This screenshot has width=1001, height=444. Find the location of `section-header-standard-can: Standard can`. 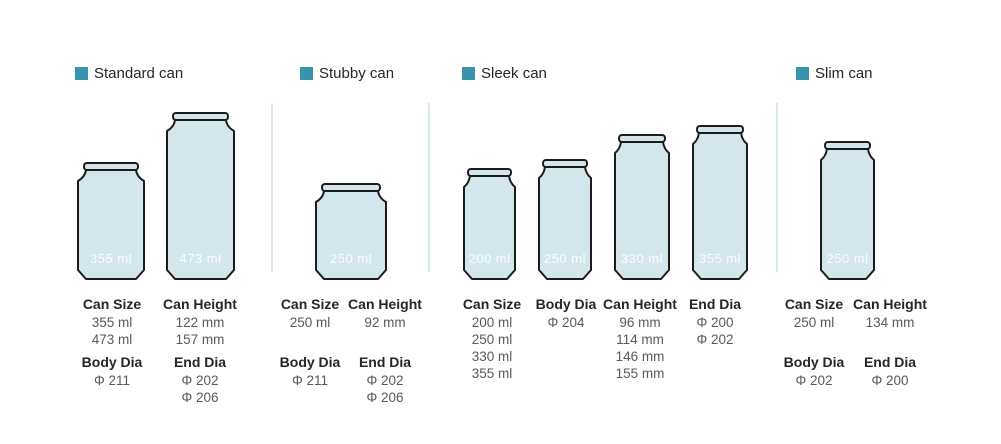

section-header-standard-can: Standard can is located at coordinates (129, 73).